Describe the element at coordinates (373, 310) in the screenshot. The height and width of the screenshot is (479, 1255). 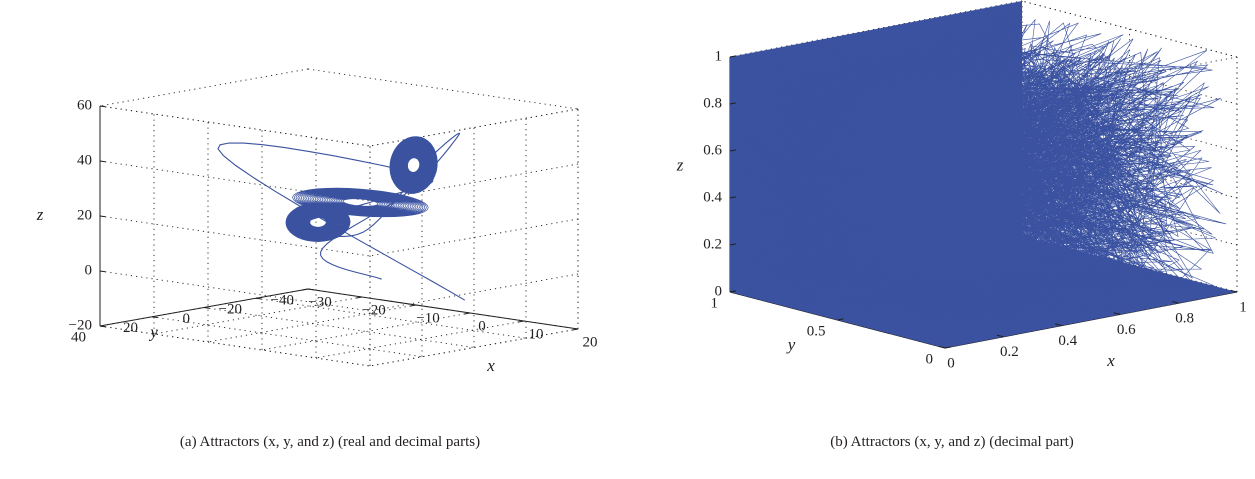
I see `x-tick-label: −20` at that location.